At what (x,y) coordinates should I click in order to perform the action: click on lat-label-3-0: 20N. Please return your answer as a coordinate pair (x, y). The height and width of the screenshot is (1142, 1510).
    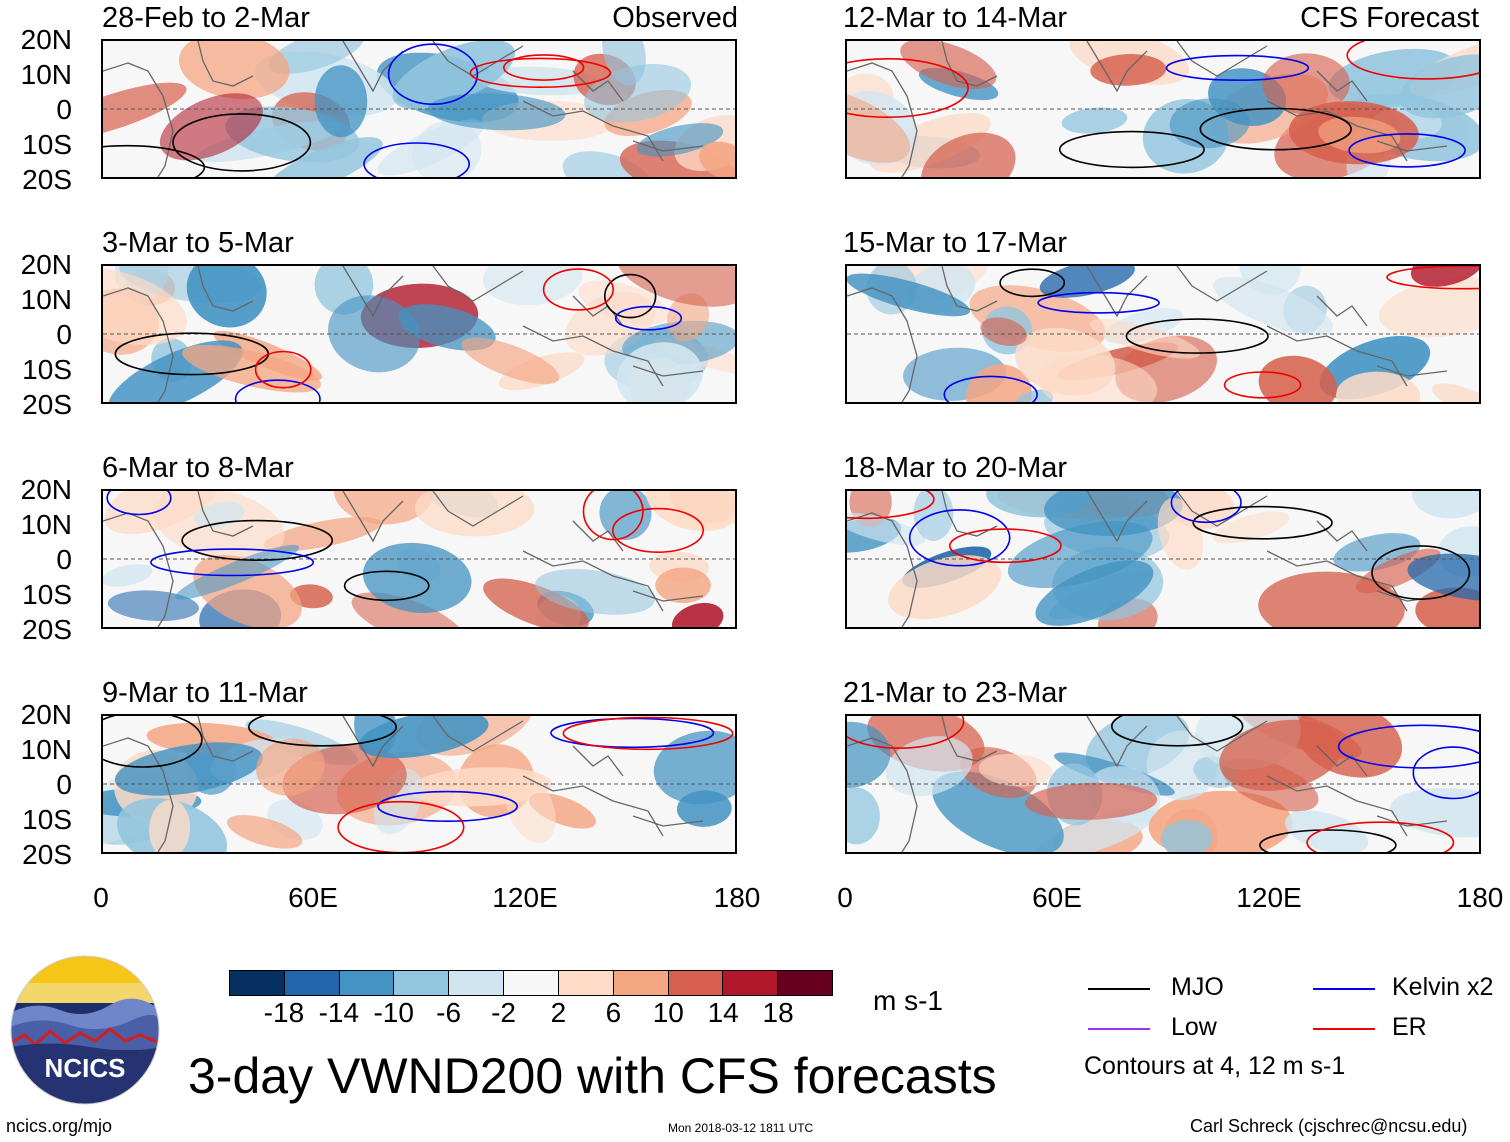
    Looking at the image, I should click on (46, 714).